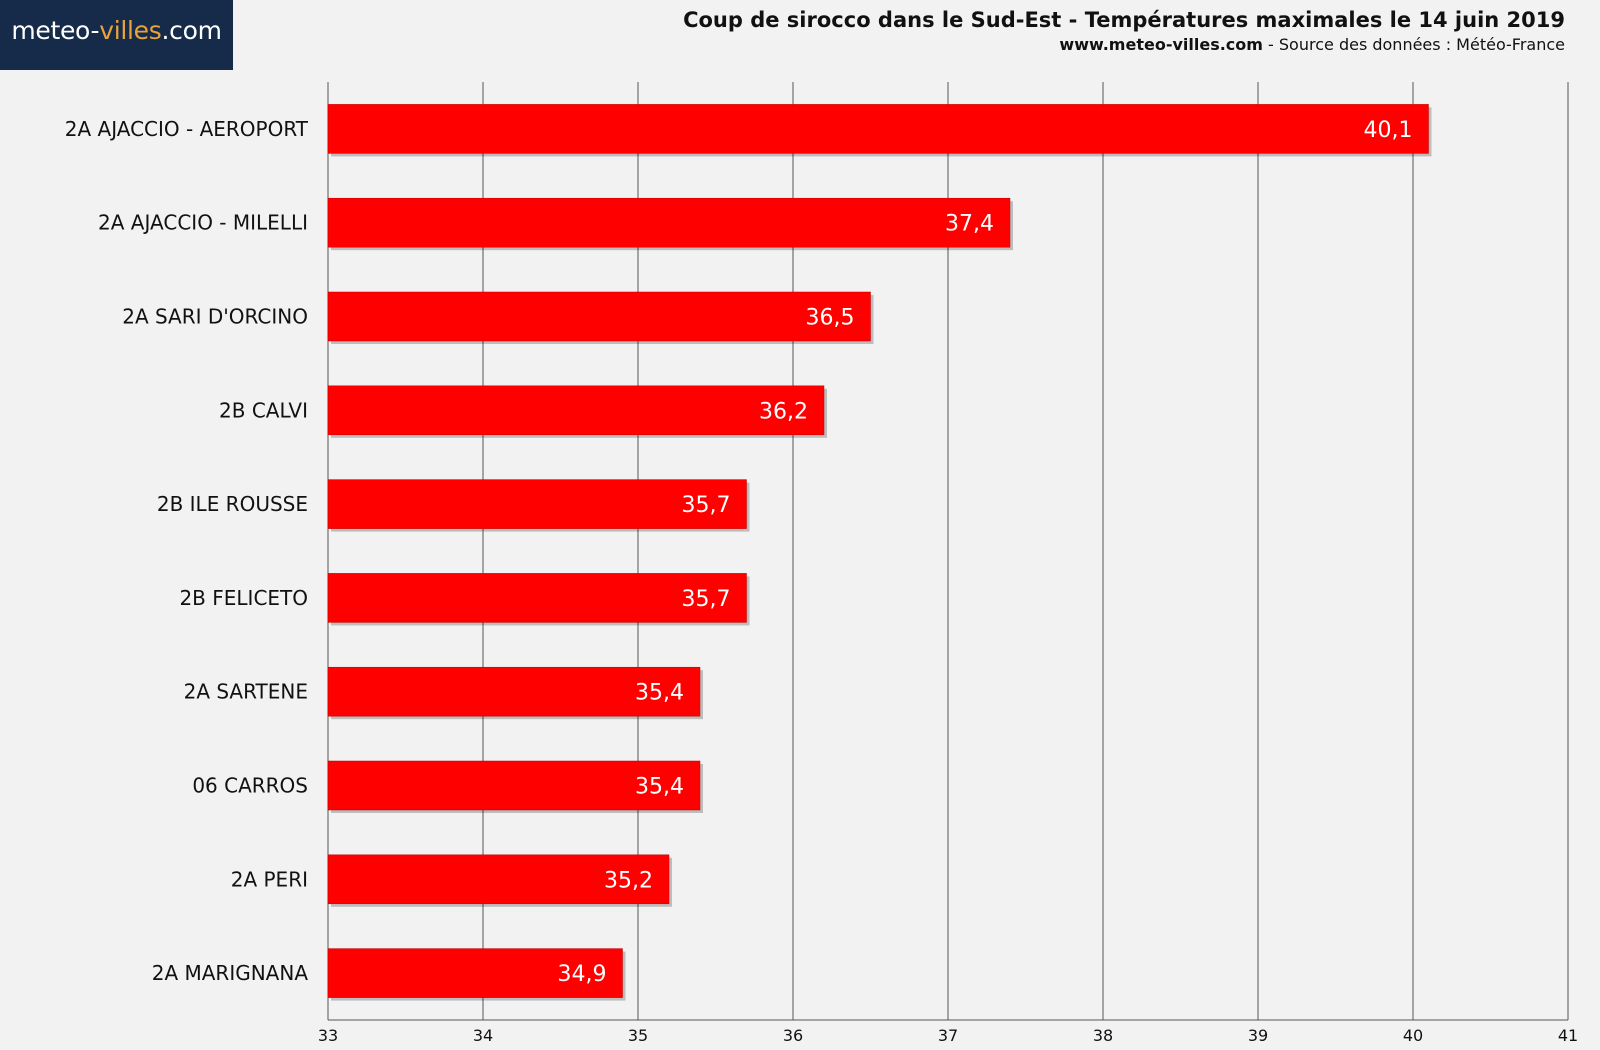  Describe the element at coordinates (948, 1035) in the screenshot. I see `x-tick-label: 37` at that location.